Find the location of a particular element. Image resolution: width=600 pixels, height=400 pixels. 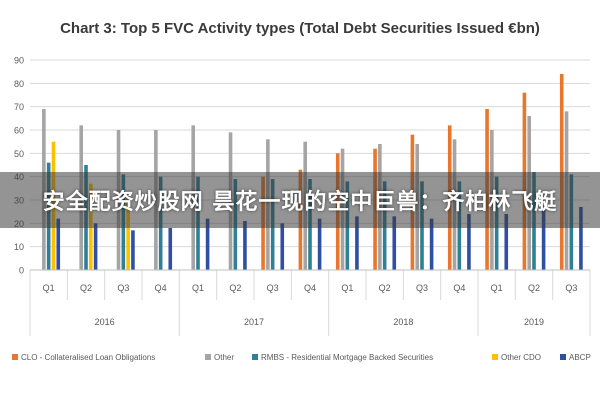

x-group-label: 2017 is located at coordinates (254, 322).